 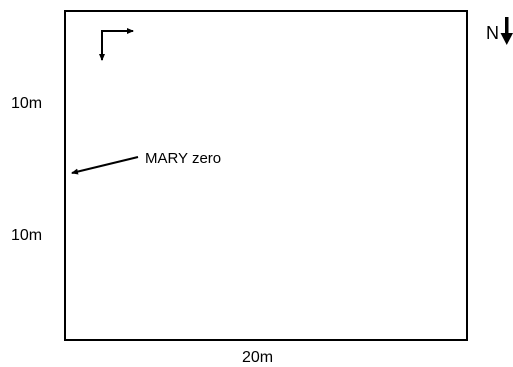 What do you see at coordinates (506, 31) in the screenshot?
I see `north-arrow-down-icon` at bounding box center [506, 31].